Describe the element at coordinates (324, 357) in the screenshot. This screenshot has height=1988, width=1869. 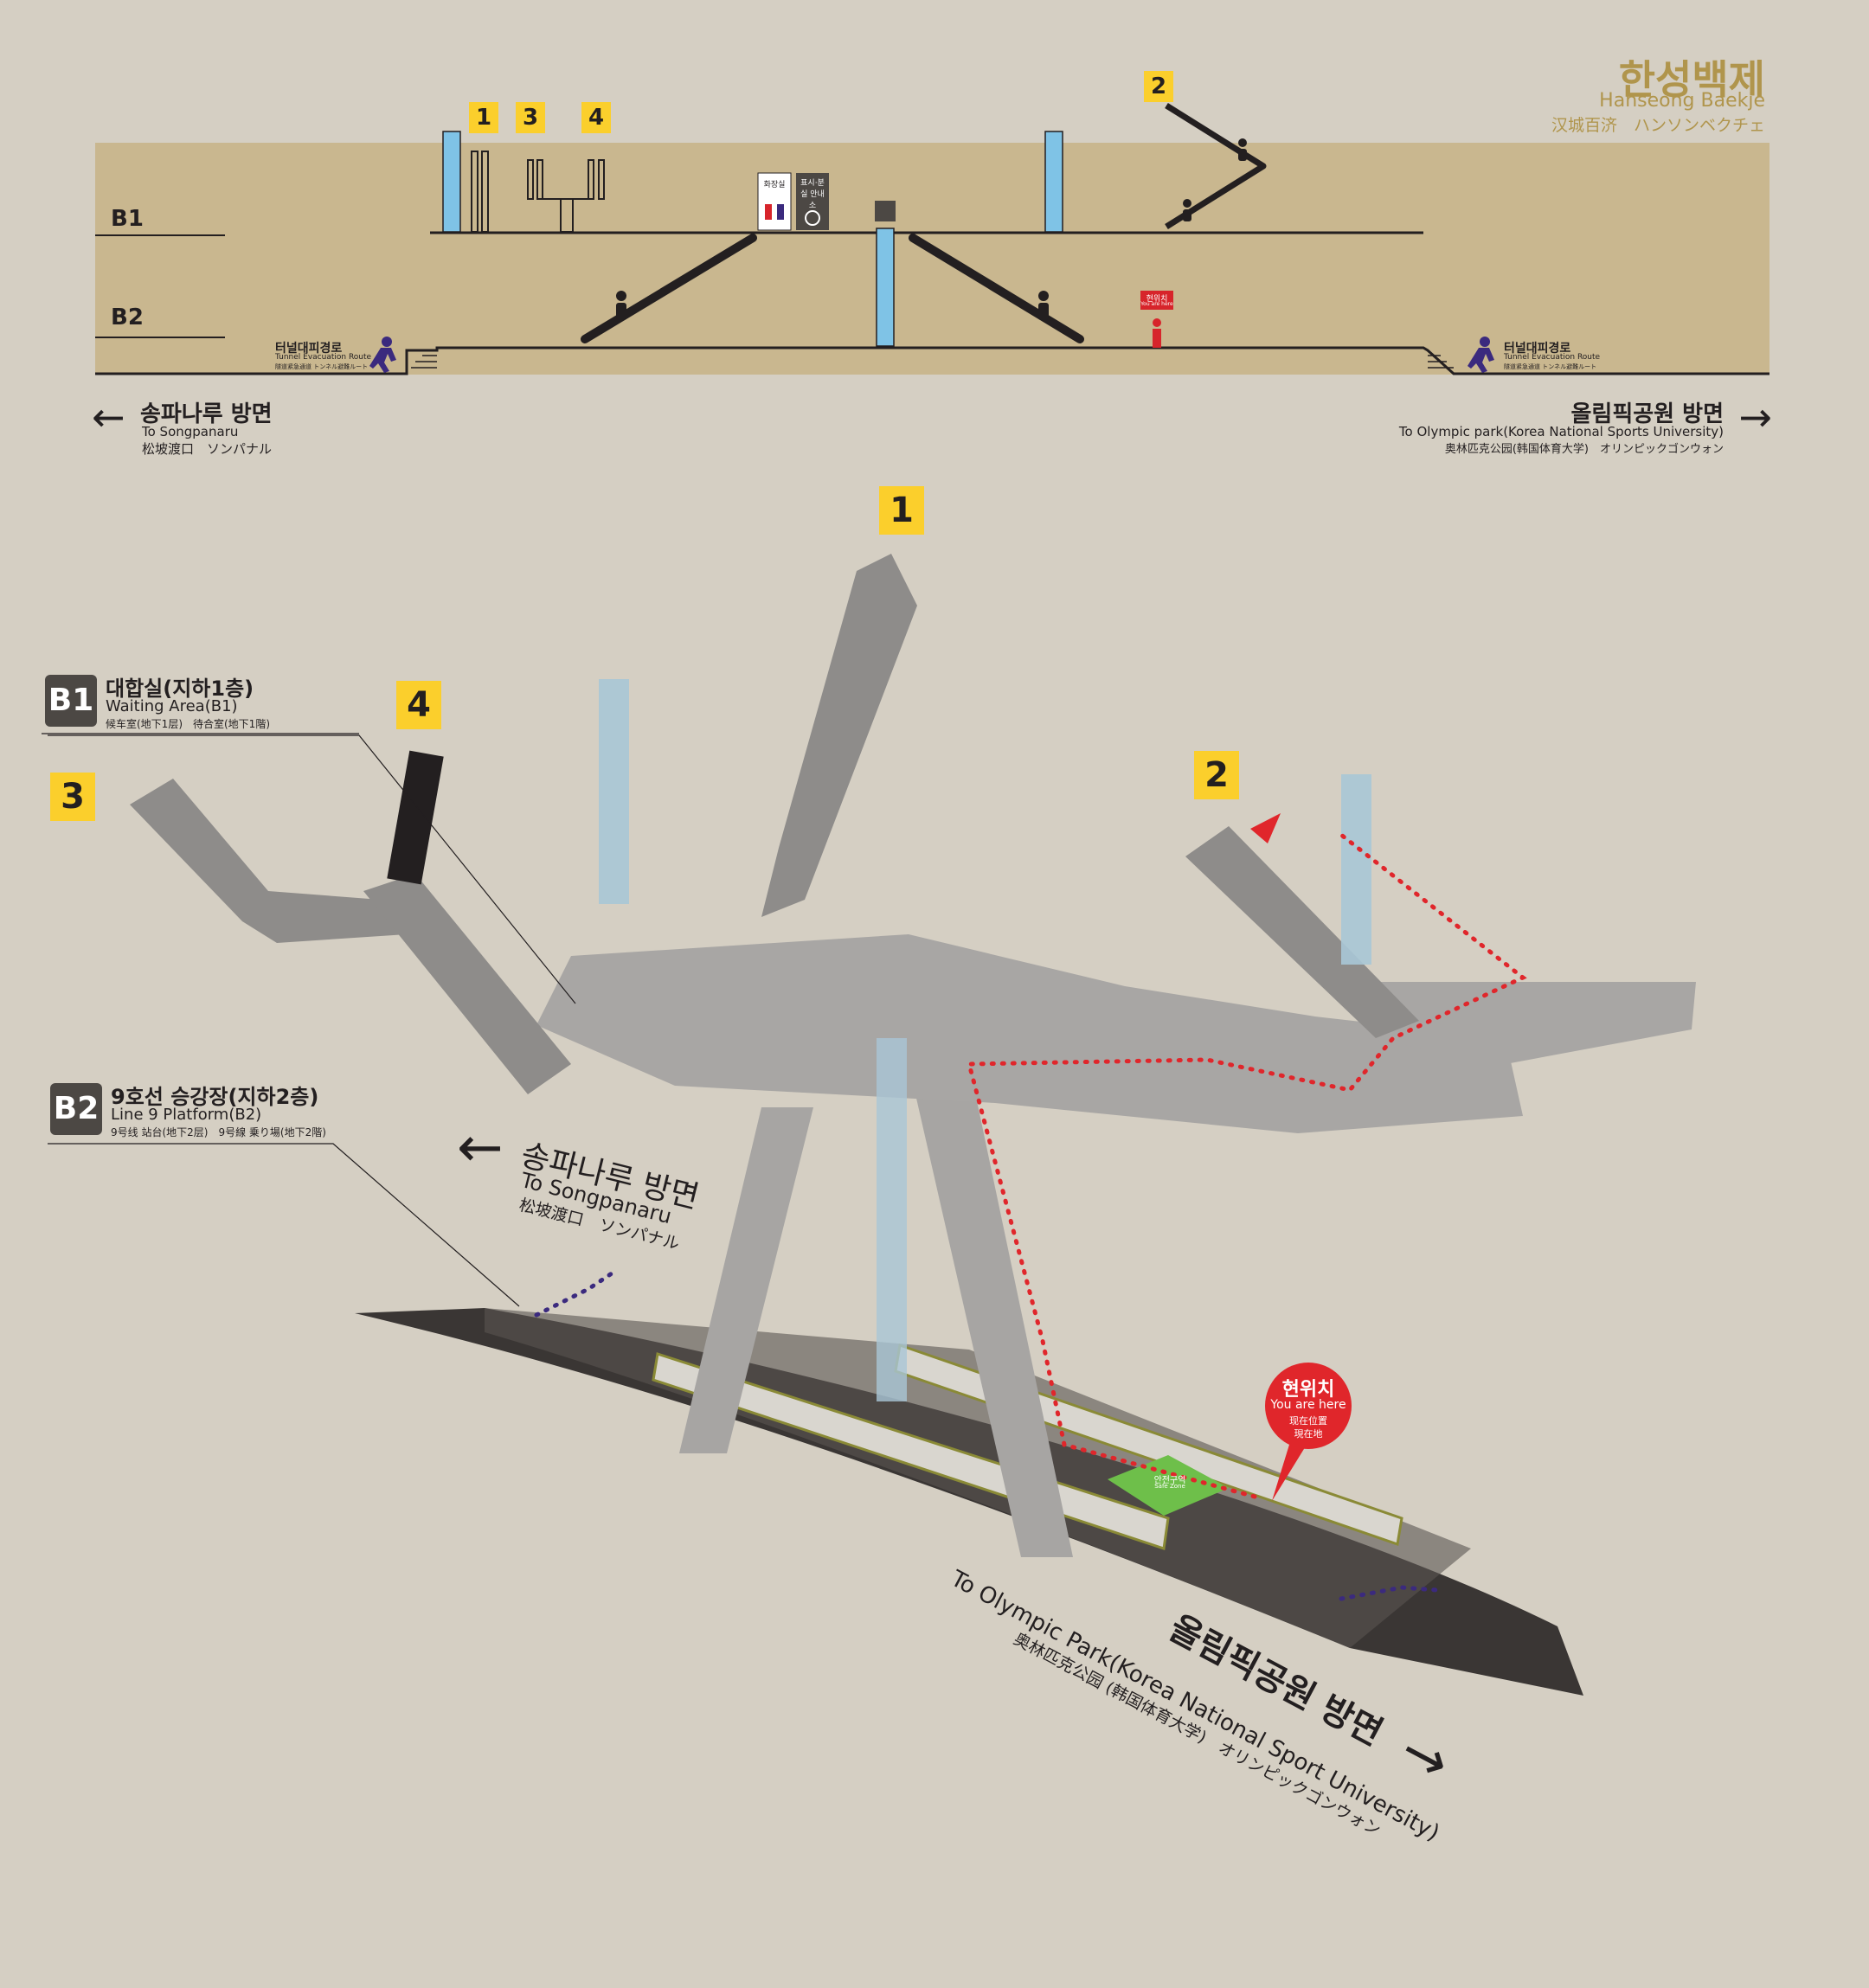
I see `tunnel-left-en: Tunnel Evacuation Route` at that location.